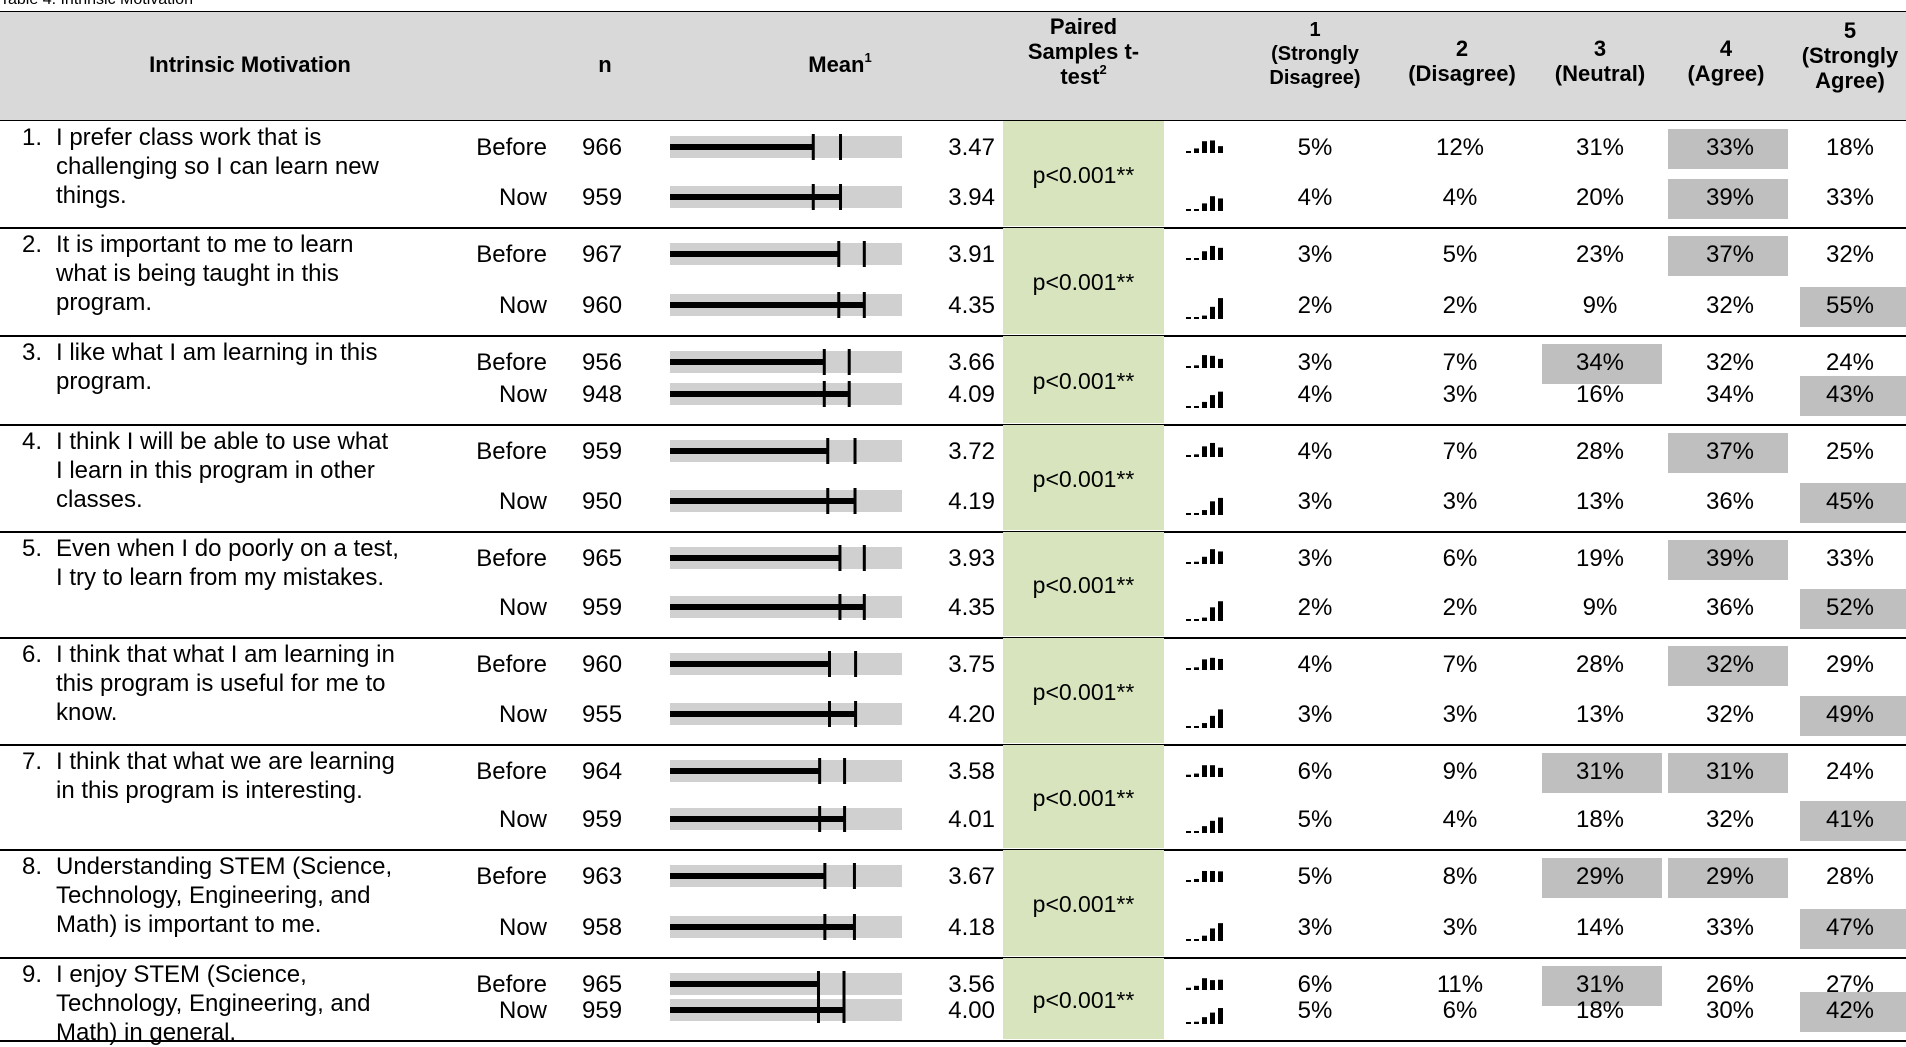 Image resolution: width=1906 pixels, height=1047 pixels. What do you see at coordinates (1460, 664) in the screenshot?
I see `percent-value: 7%` at bounding box center [1460, 664].